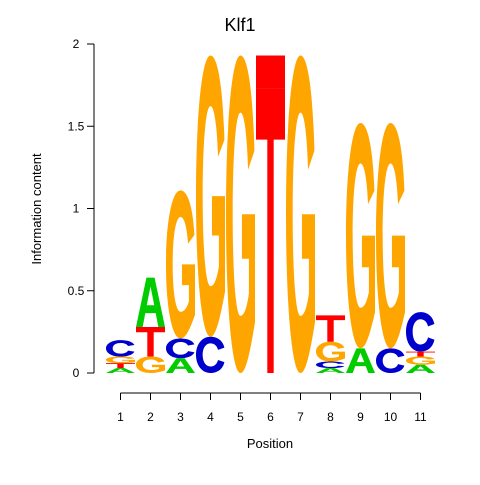 The image size is (480, 485). I want to click on x-tick-label: 3, so click(180, 417).